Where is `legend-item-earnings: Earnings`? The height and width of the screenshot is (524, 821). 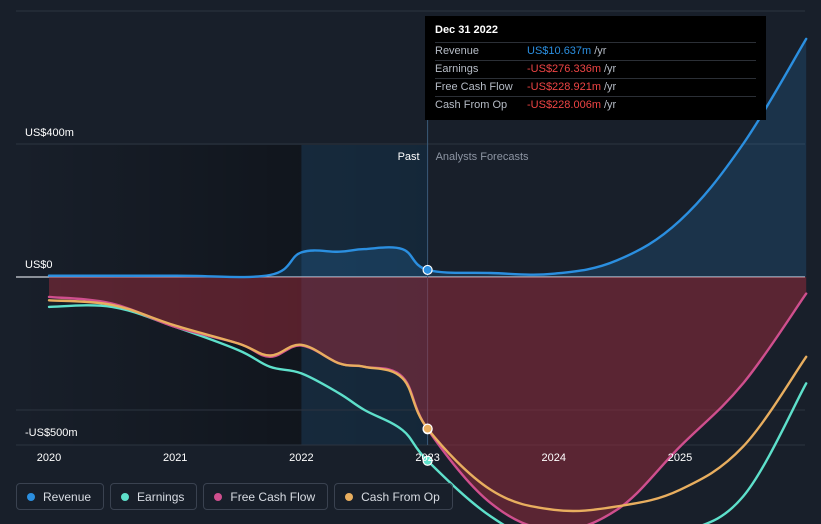
legend-item-earnings: Earnings is located at coordinates (154, 496).